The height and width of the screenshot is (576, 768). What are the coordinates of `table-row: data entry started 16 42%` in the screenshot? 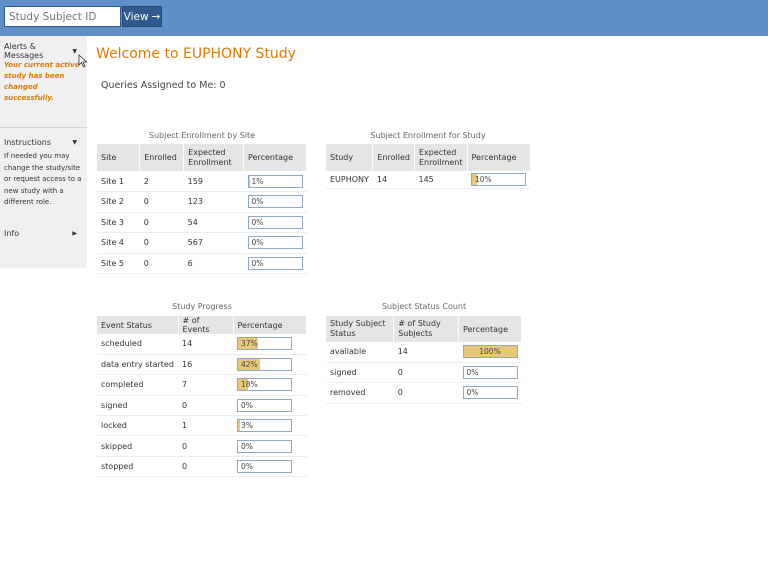 It's located at (202, 365).